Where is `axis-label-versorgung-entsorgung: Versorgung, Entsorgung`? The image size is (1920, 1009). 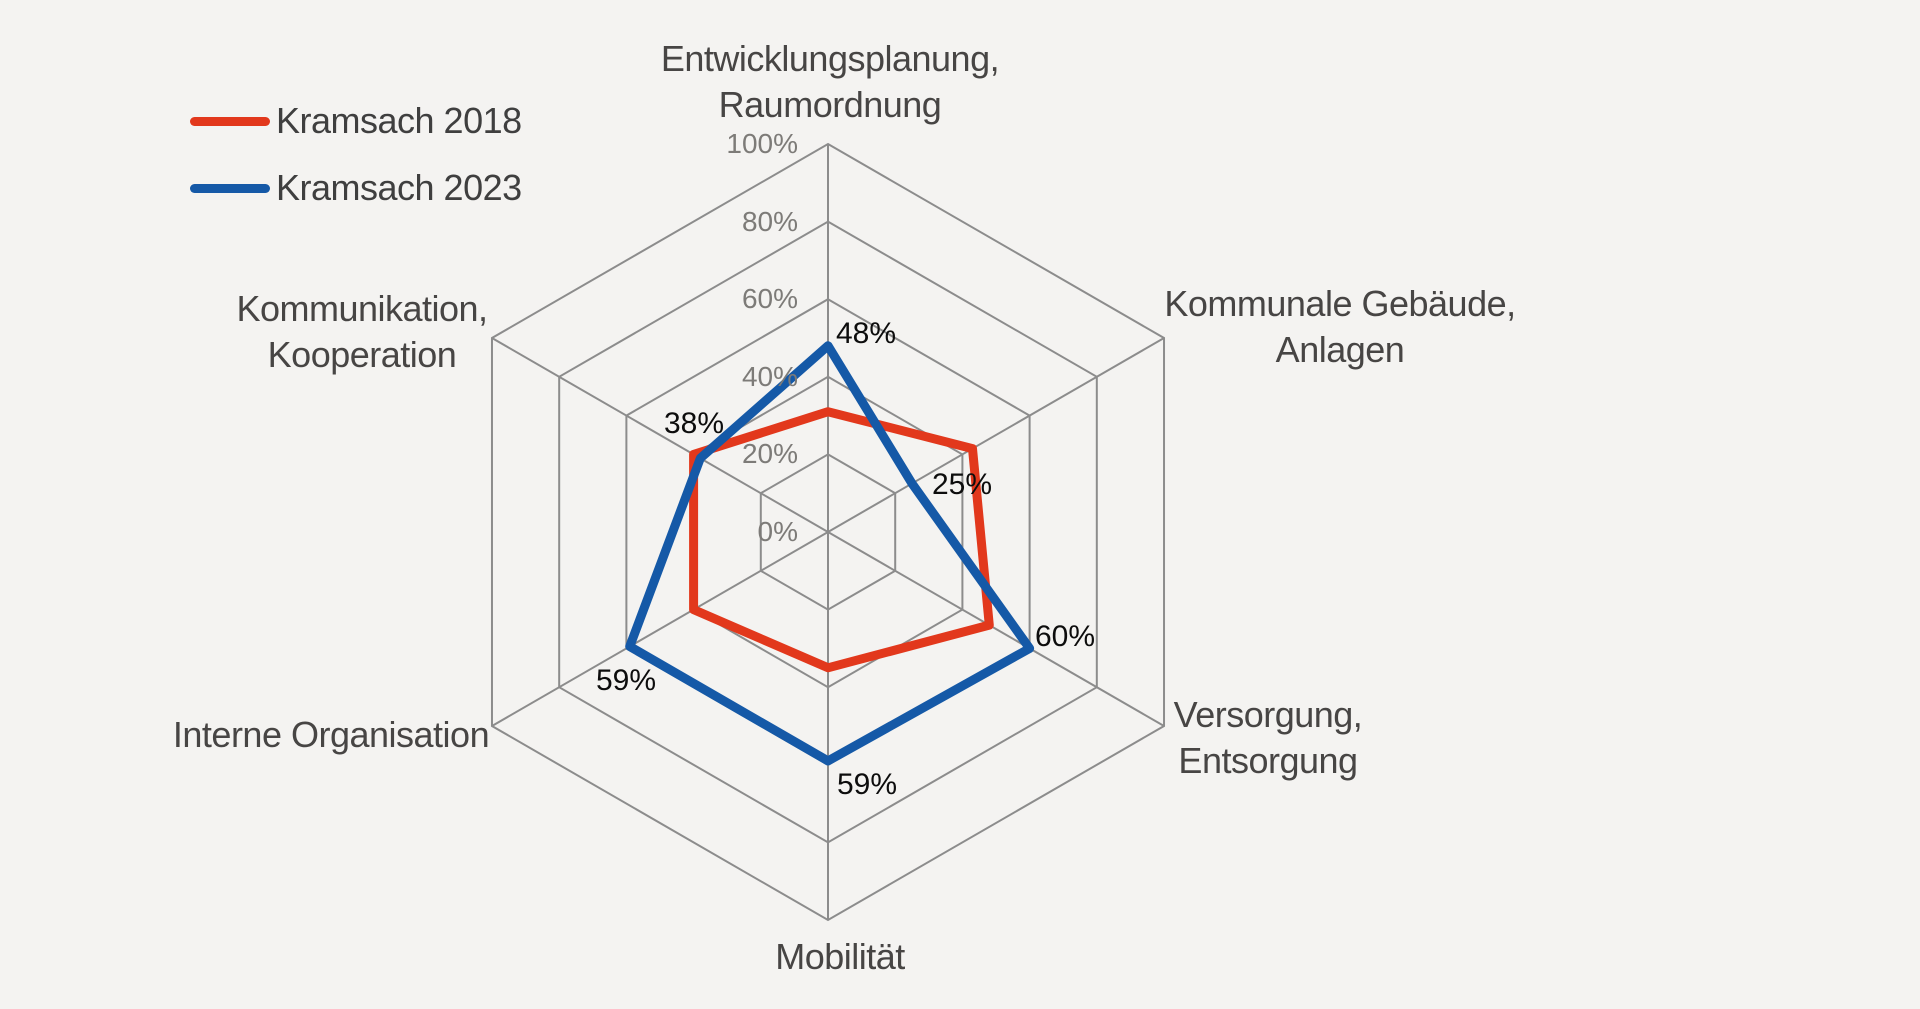 axis-label-versorgung-entsorgung: Versorgung, Entsorgung is located at coordinates (1268, 738).